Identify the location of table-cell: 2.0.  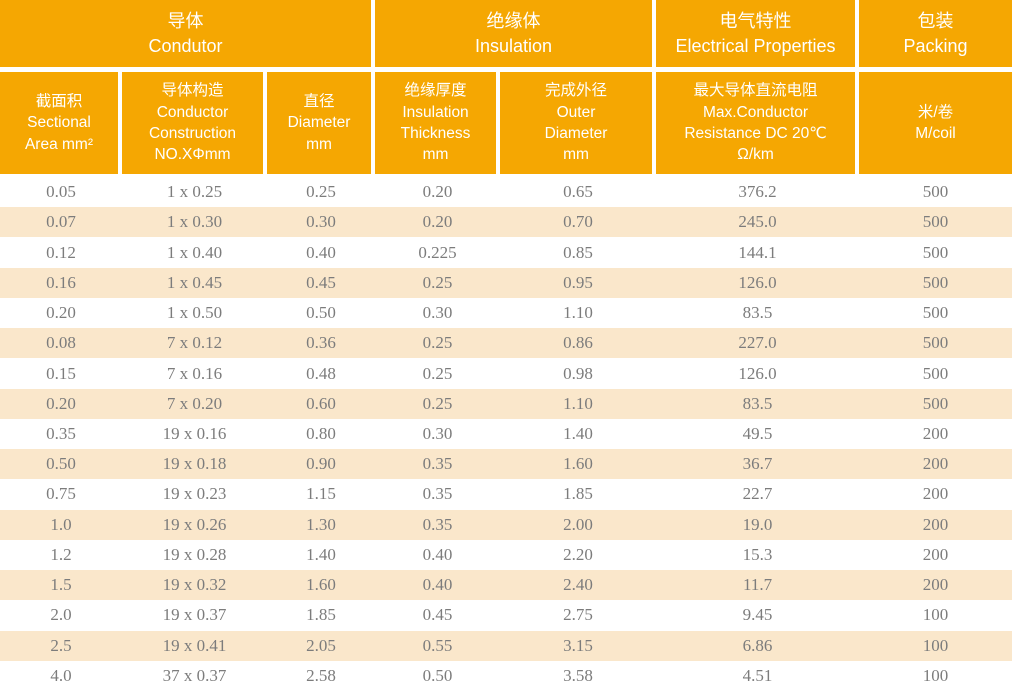
(61, 615).